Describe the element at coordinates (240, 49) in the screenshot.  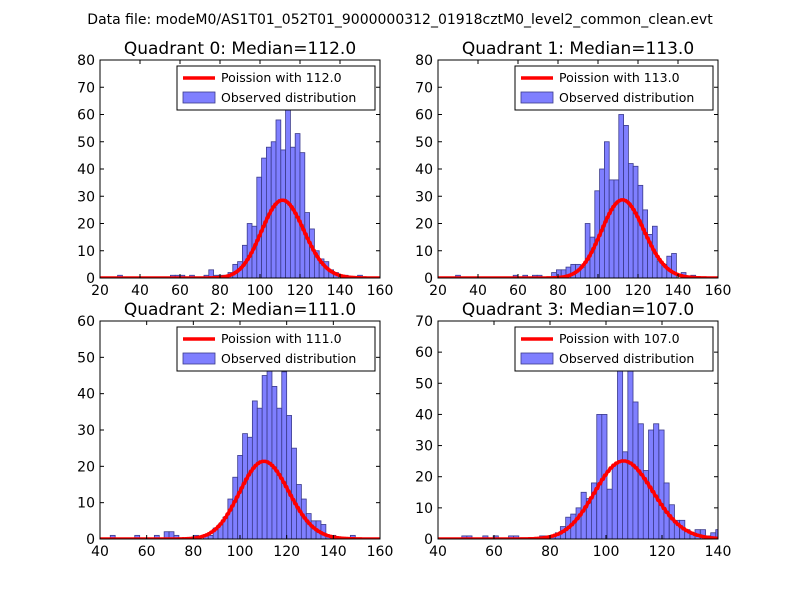
I see `chart-title: Quadrant 0: Median=112.0` at that location.